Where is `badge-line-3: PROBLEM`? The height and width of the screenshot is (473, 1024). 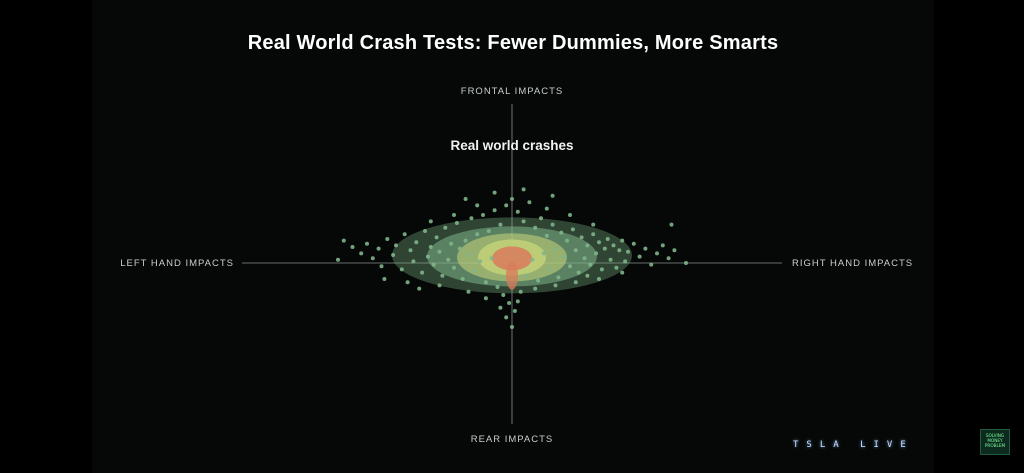 badge-line-3: PROBLEM is located at coordinates (995, 445).